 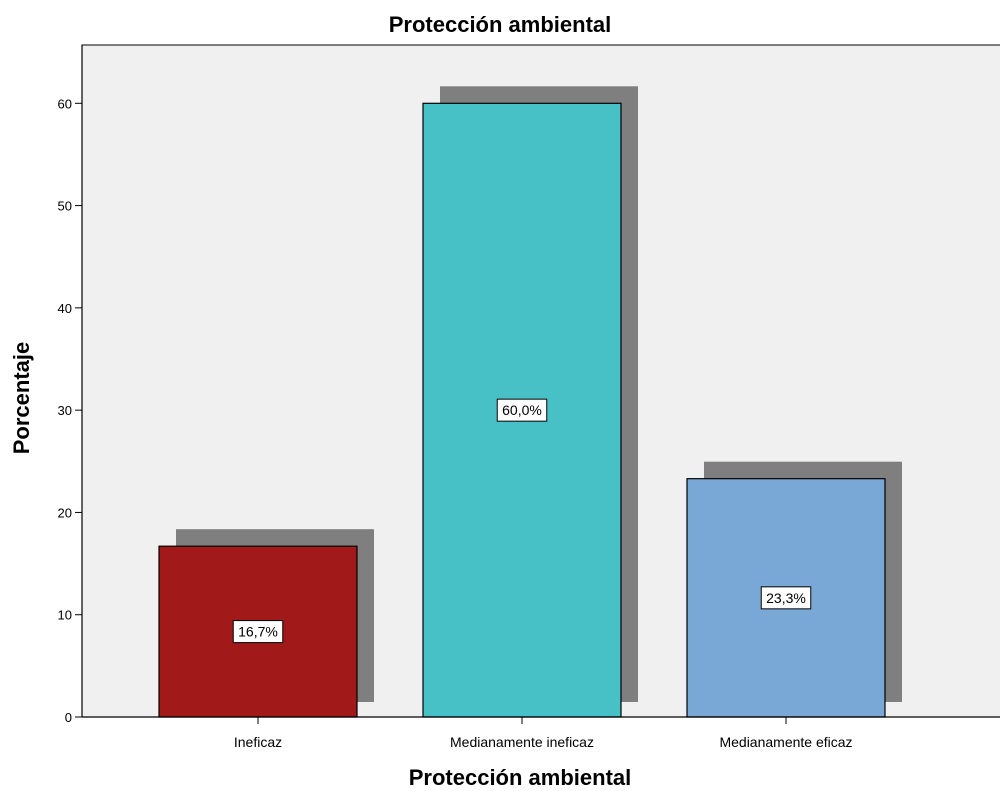 I want to click on chart-title: Protección ambiental, so click(x=500, y=24).